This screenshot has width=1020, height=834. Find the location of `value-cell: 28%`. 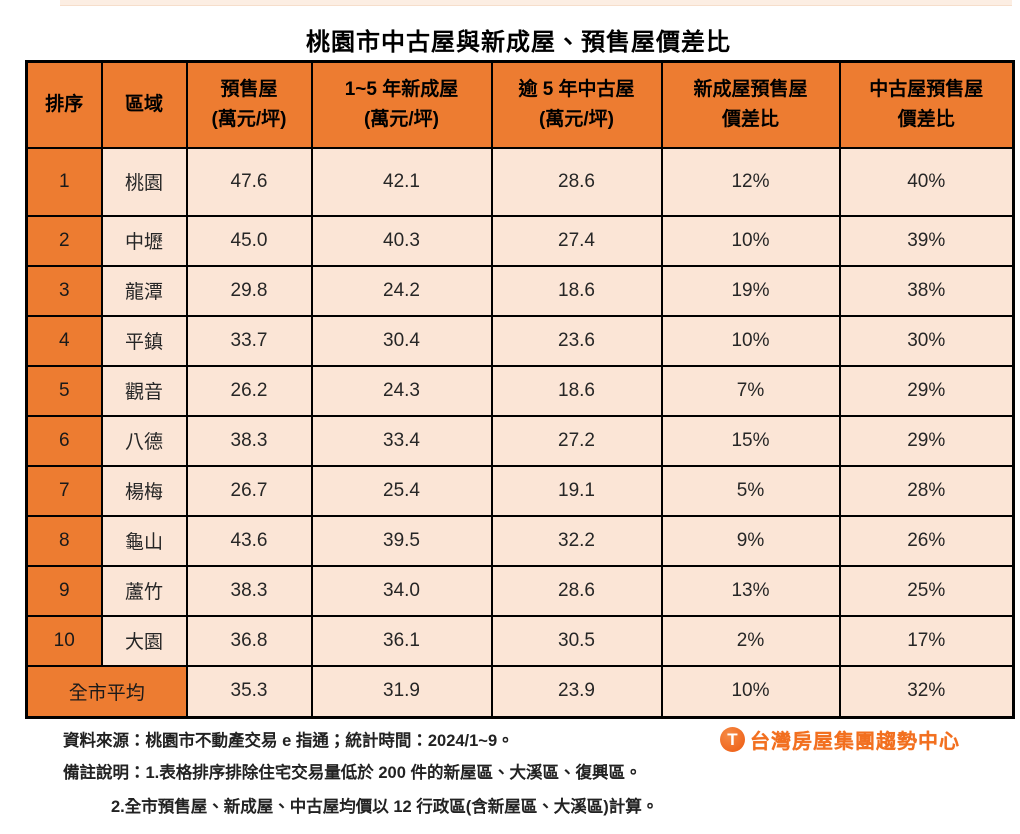

value-cell: 28% is located at coordinates (926, 490).